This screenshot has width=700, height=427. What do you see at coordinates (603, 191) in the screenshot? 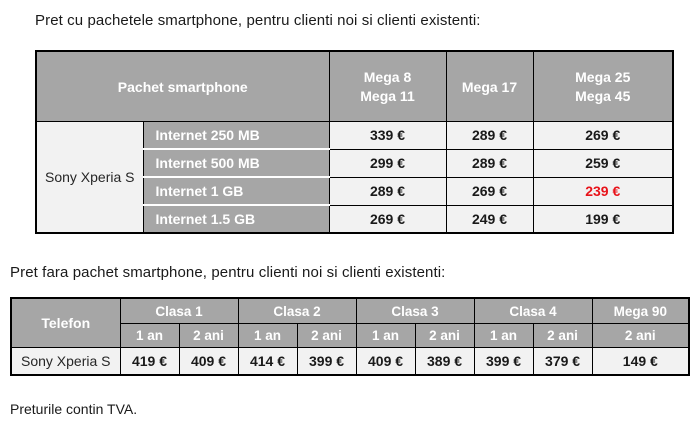
I see `promo-price-cell: 239 €` at bounding box center [603, 191].